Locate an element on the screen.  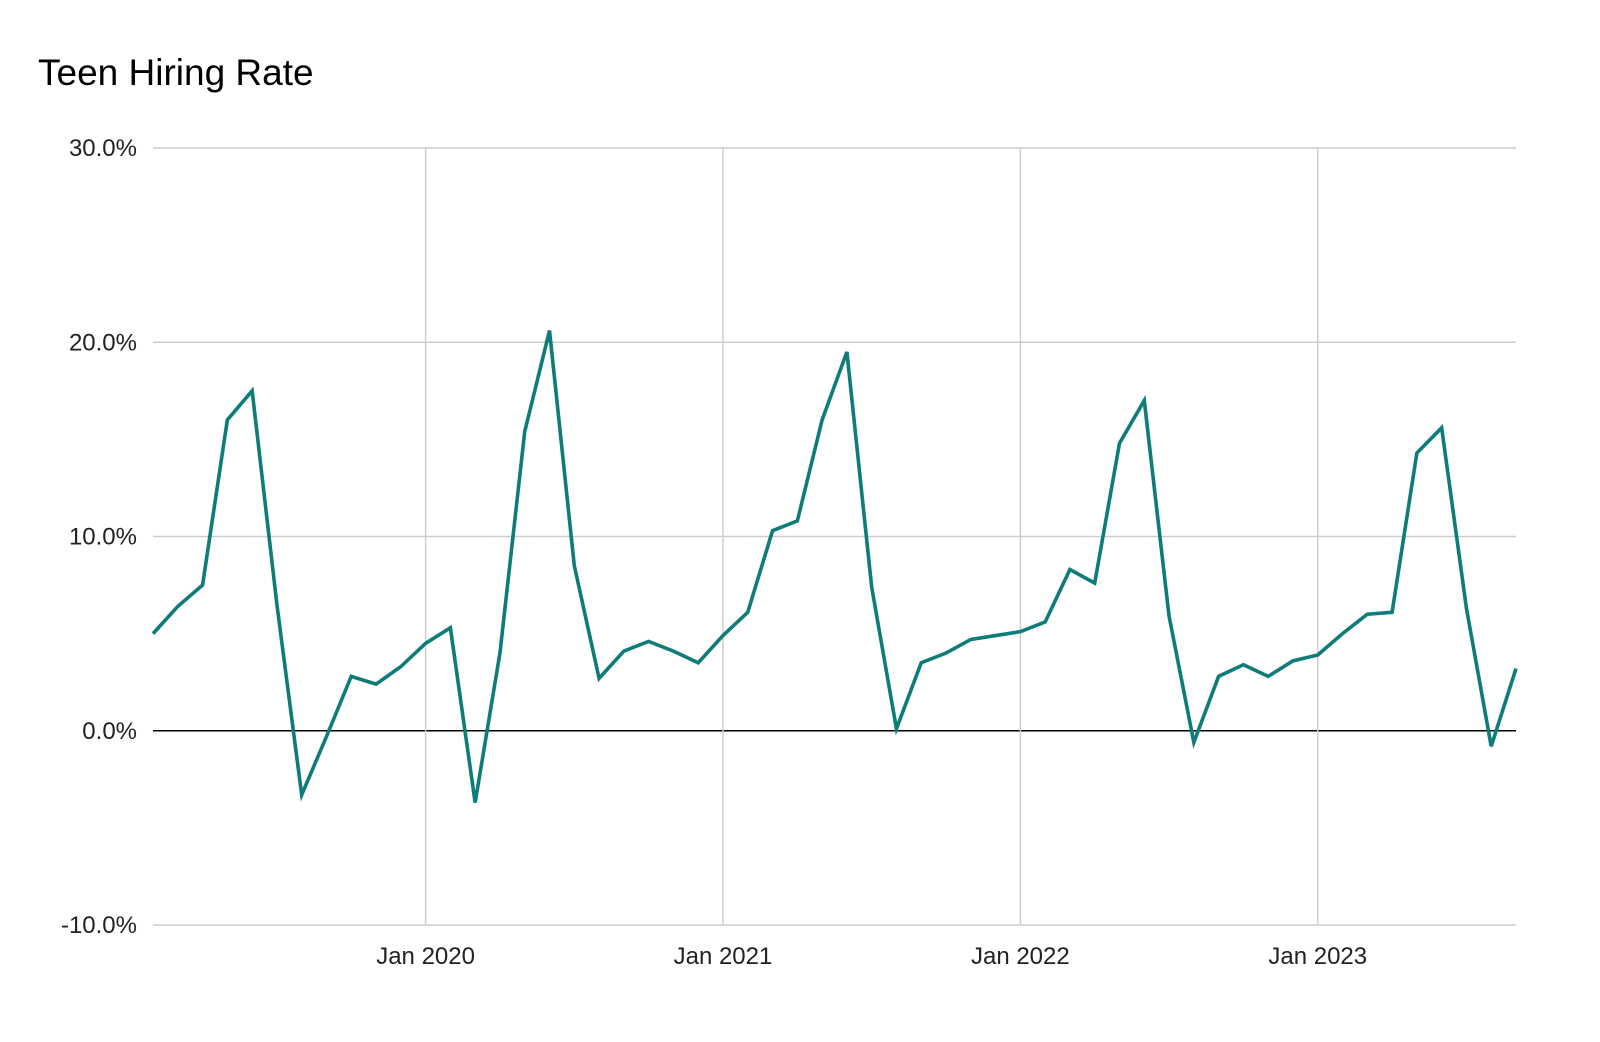
y-tick-label: 20.0% is located at coordinates (103, 342).